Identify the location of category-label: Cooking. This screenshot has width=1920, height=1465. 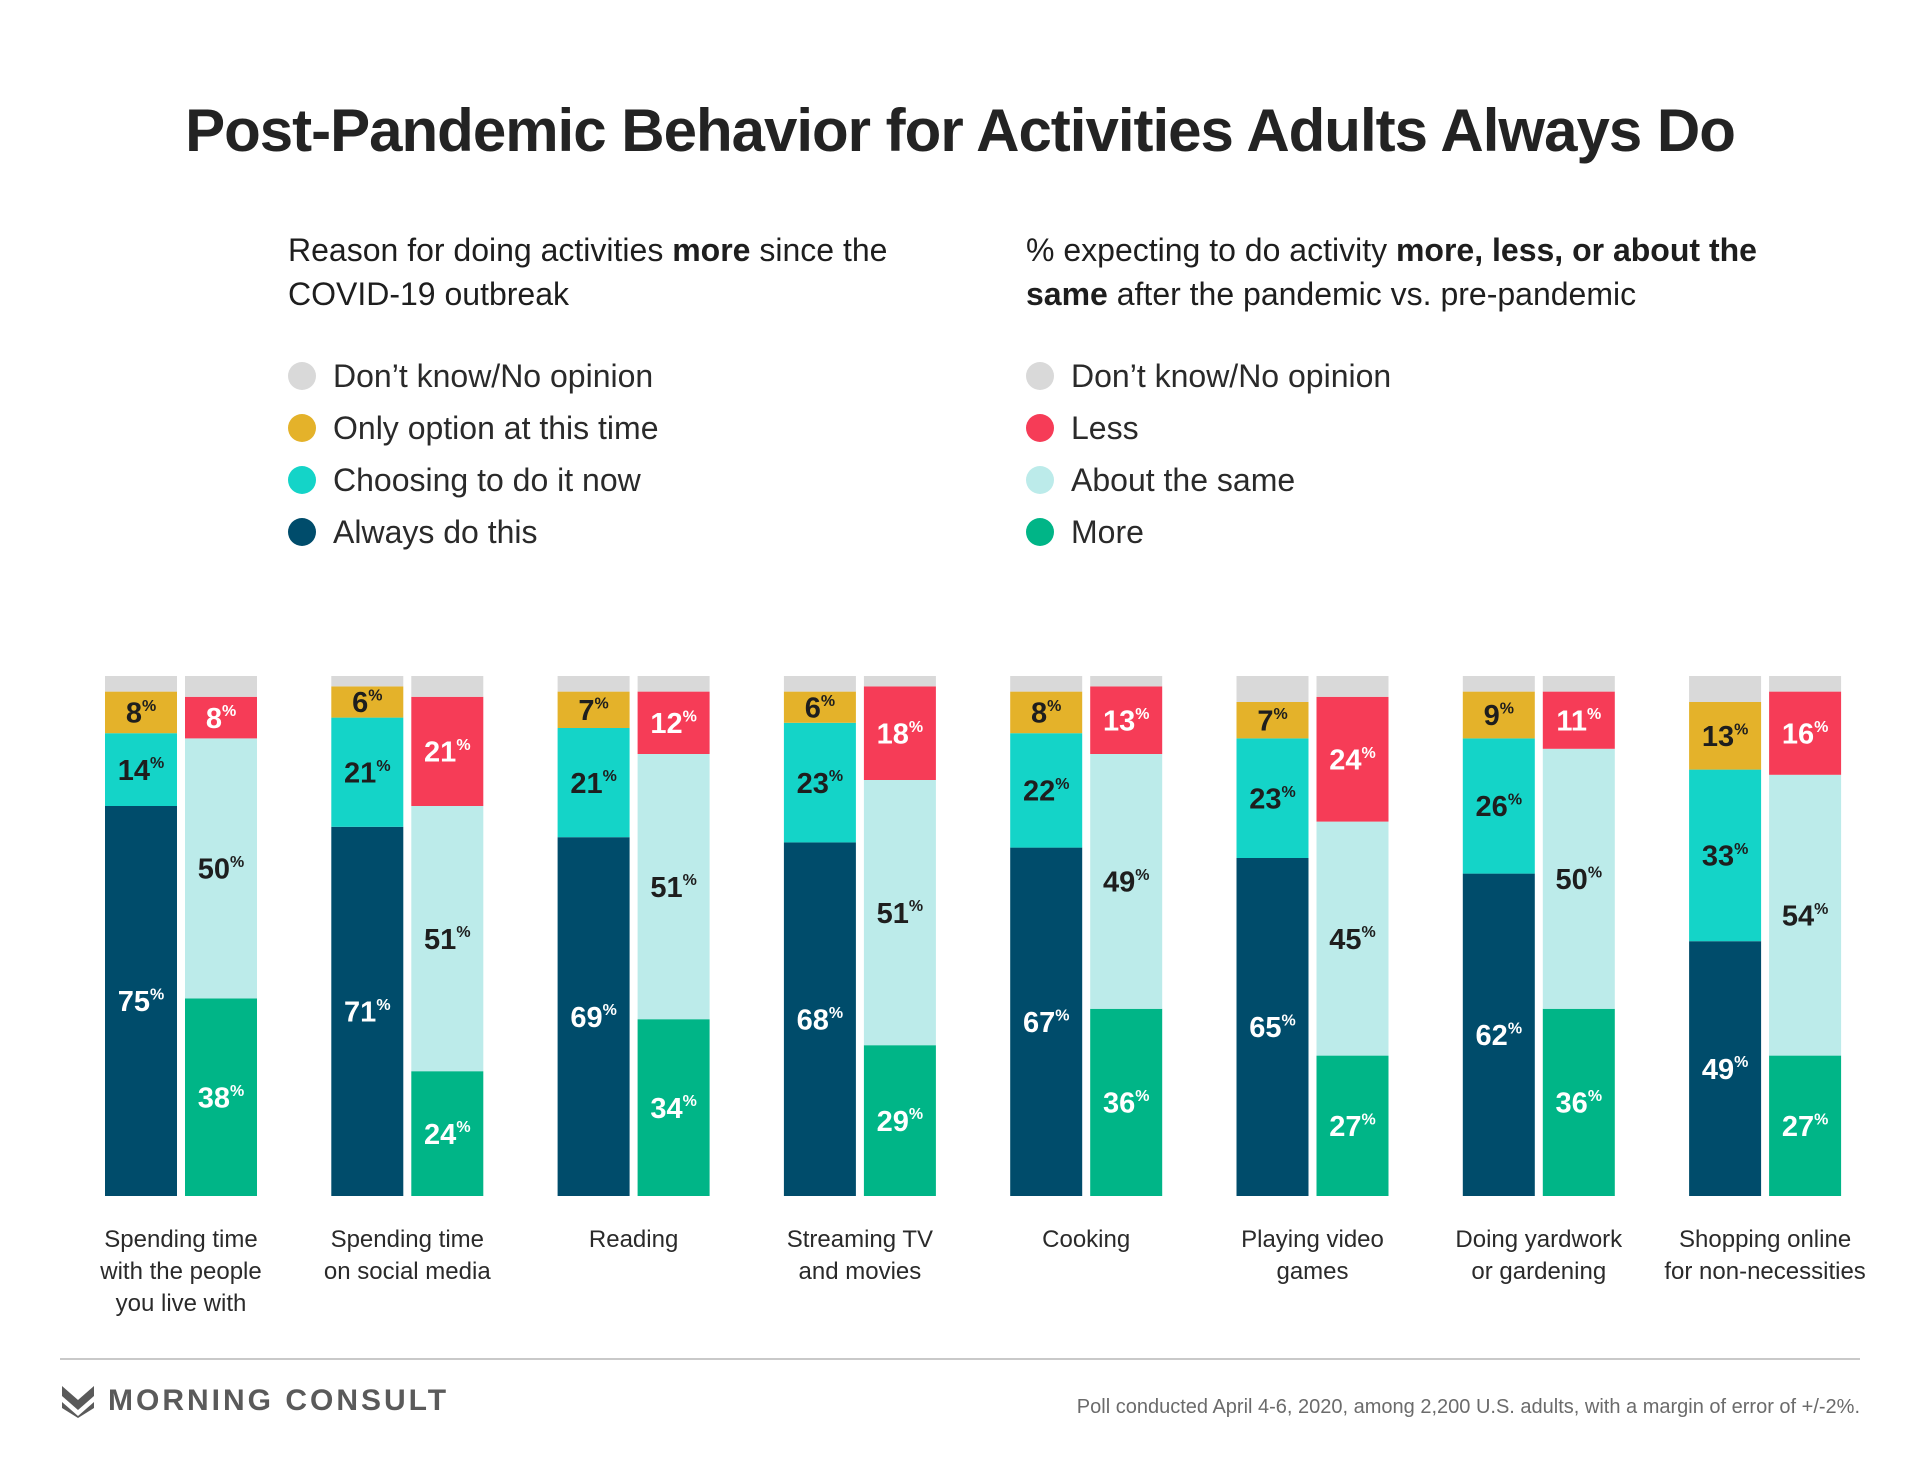
(1086, 1240).